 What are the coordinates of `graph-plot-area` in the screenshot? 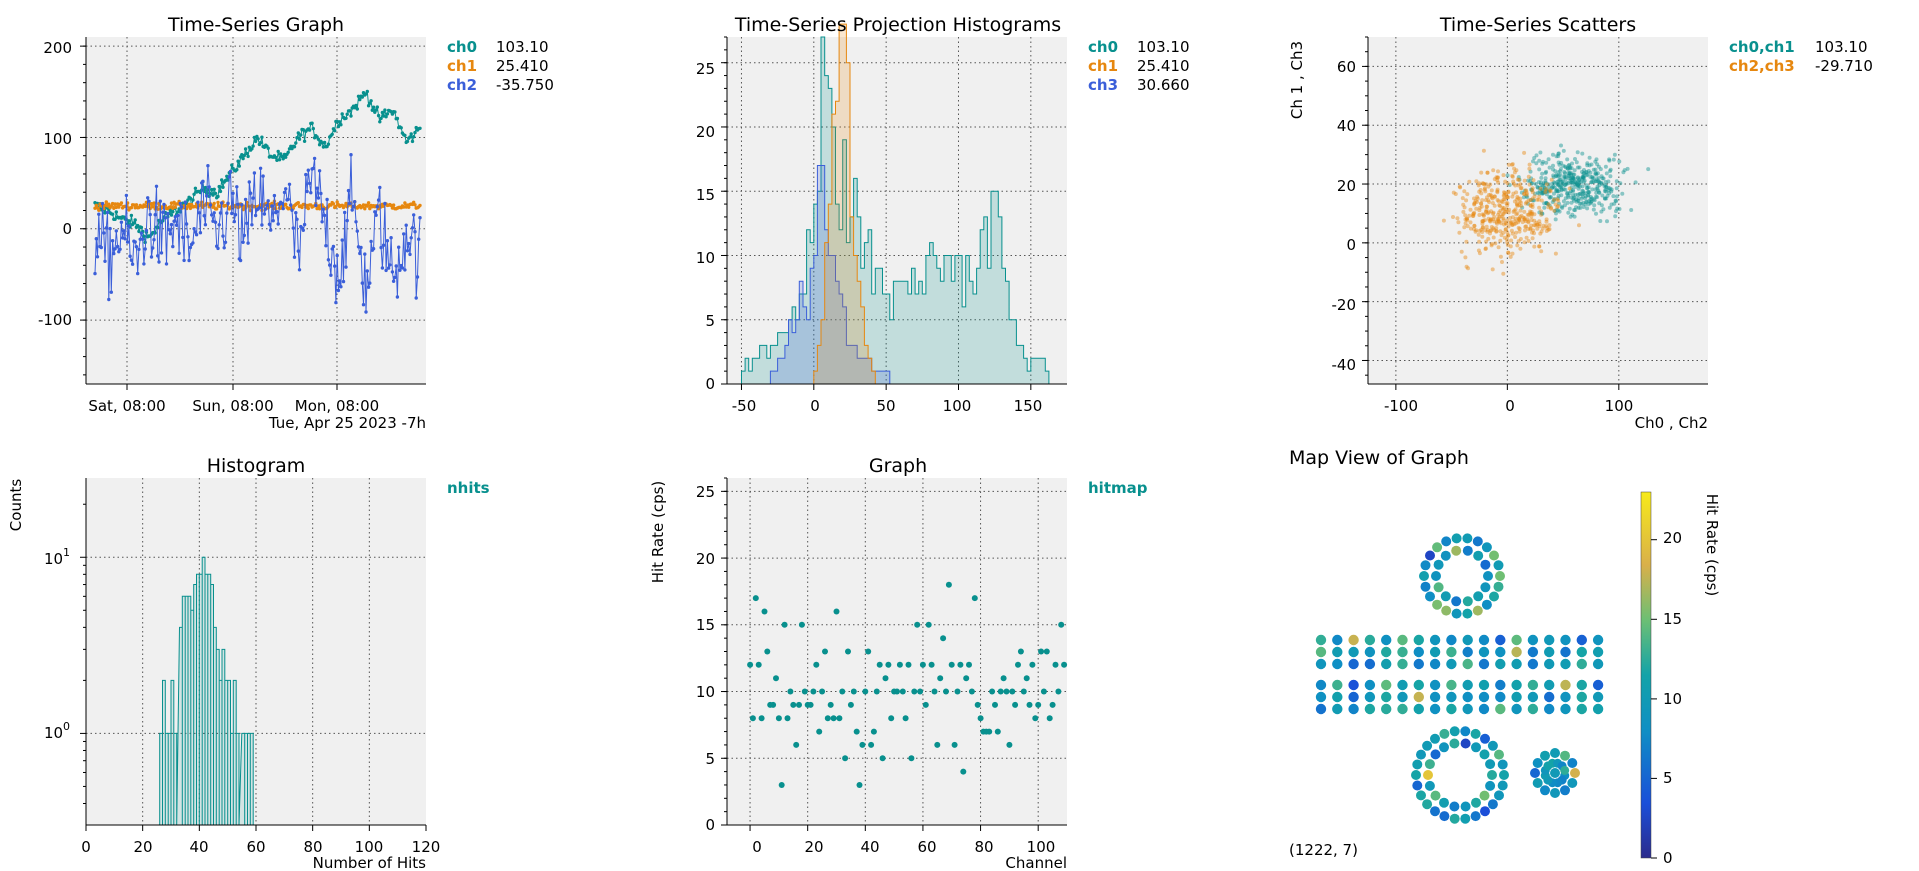 It's located at (897, 651).